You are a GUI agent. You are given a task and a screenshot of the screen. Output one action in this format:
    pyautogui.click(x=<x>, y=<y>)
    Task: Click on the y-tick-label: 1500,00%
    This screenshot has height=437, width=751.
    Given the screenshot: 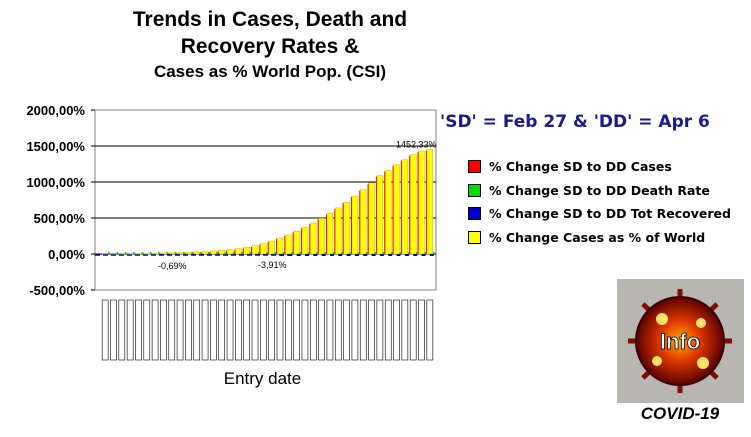 What is the action you would take?
    pyautogui.click(x=55, y=146)
    